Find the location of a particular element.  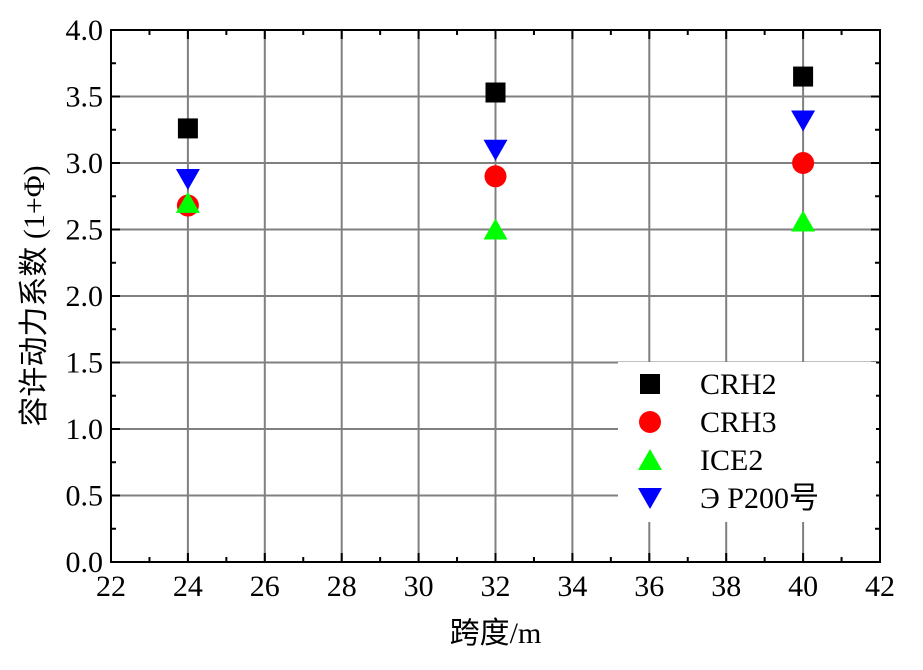

y-tick-label: 2.0 is located at coordinates (85, 296).